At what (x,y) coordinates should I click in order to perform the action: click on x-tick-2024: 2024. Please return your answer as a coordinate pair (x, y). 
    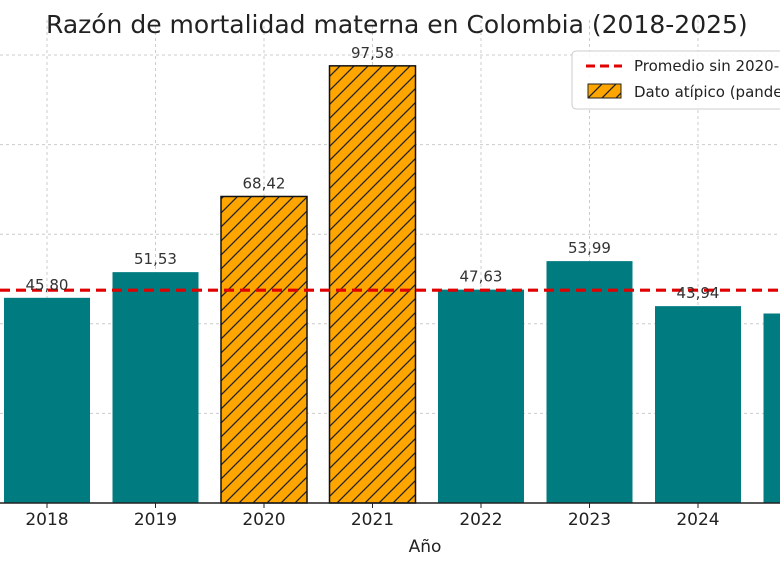
    Looking at the image, I should click on (697, 520).